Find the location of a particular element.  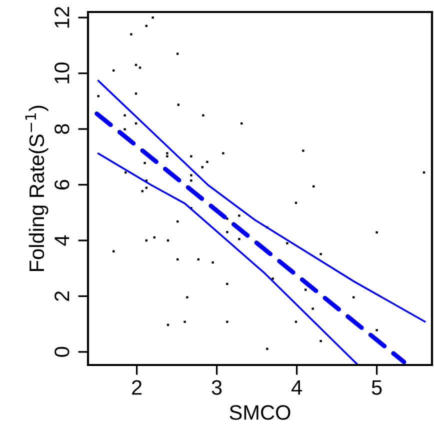

x-axis-title: SMCO is located at coordinates (260, 412).